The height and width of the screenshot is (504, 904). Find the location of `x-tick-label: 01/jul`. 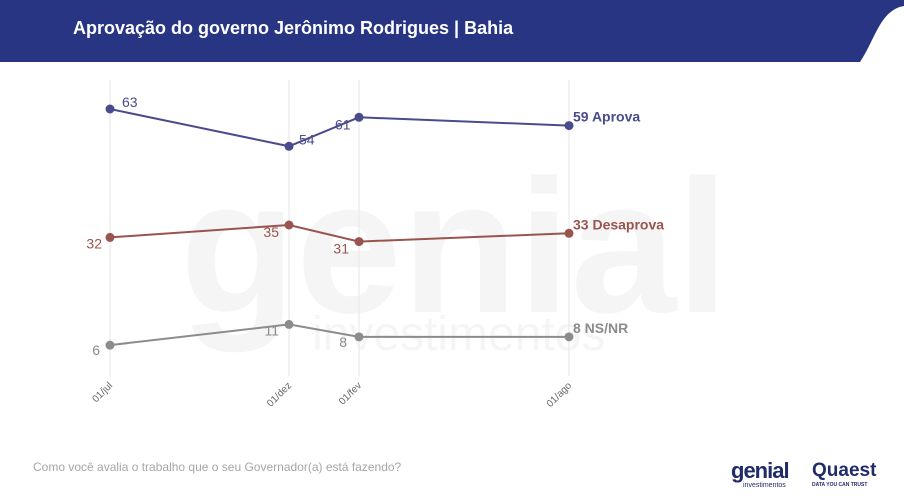

x-tick-label: 01/jul is located at coordinates (102, 392).